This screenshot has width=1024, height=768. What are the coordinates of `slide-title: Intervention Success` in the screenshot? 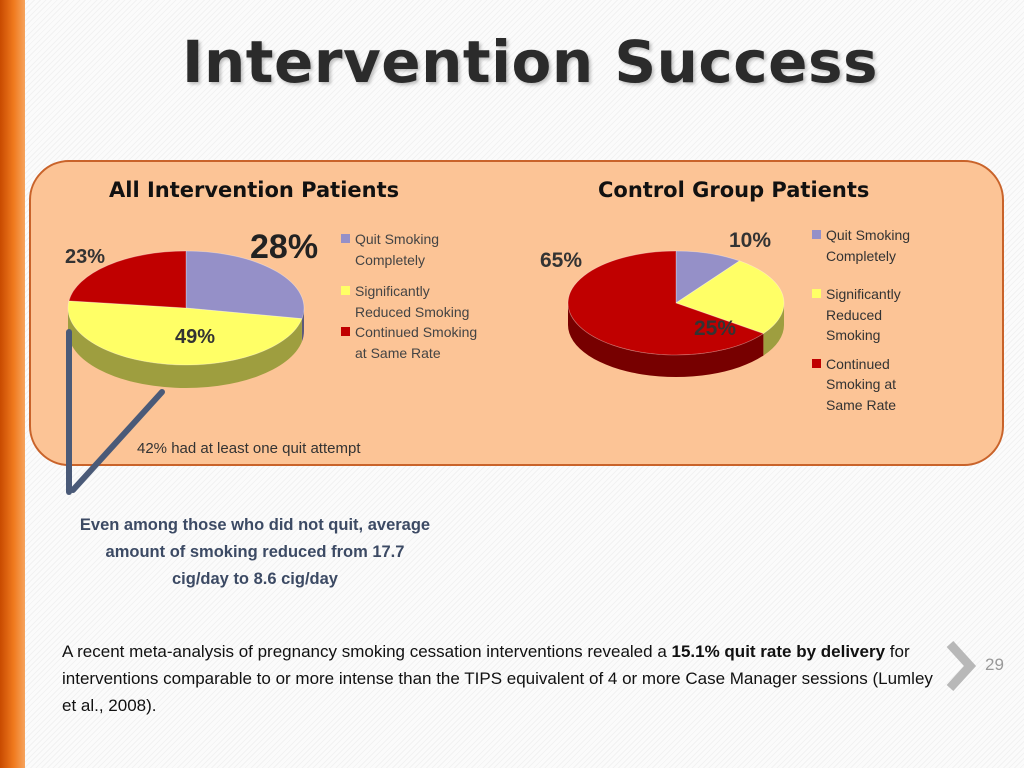 It's located at (530, 62).